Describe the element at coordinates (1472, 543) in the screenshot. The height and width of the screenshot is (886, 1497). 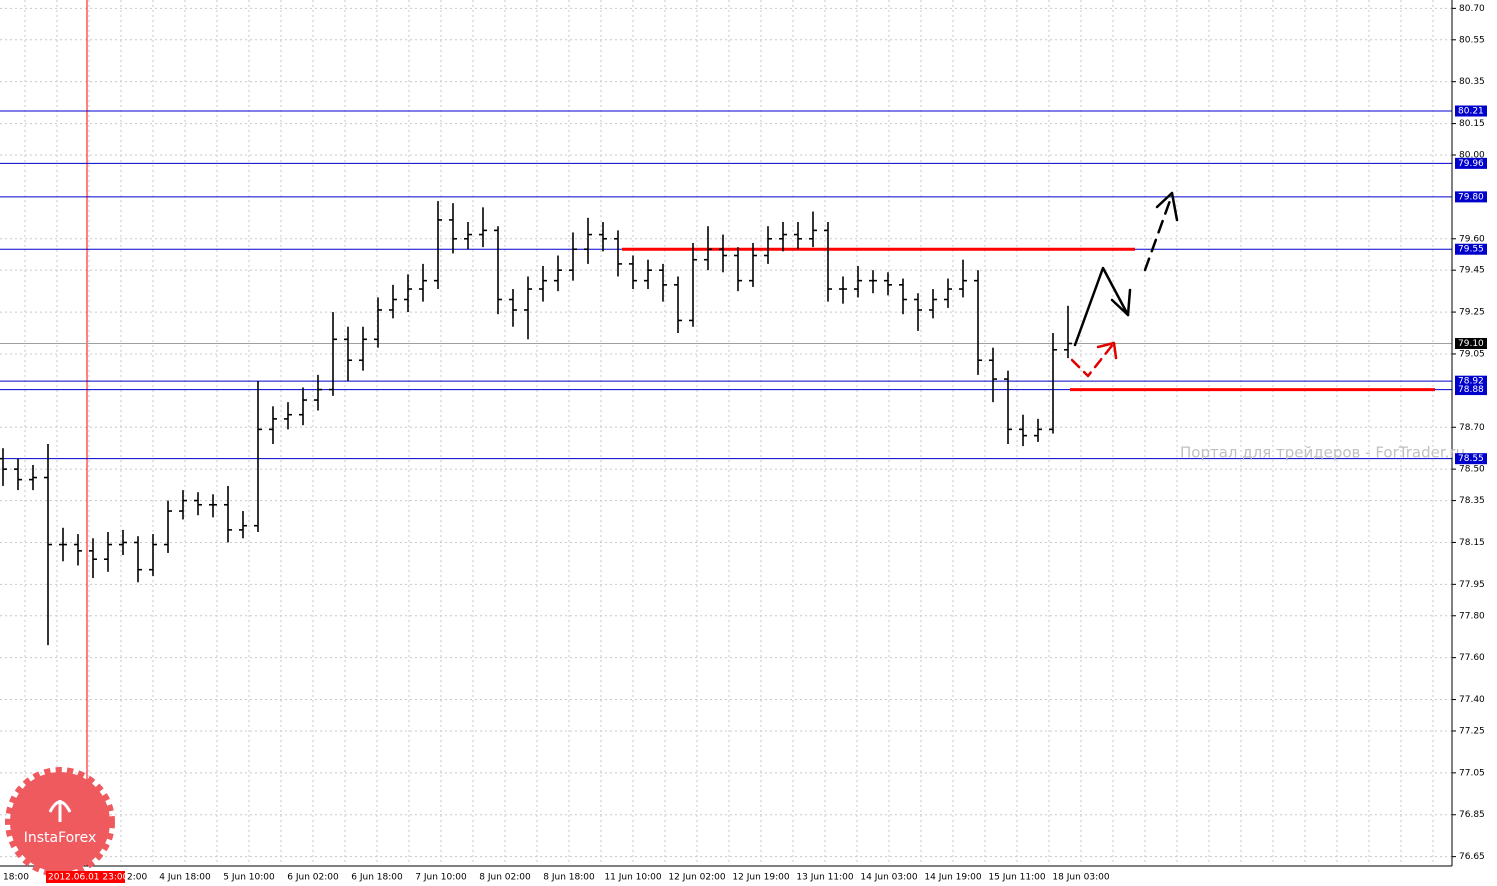
I see `y-tick-label: 78.15` at that location.